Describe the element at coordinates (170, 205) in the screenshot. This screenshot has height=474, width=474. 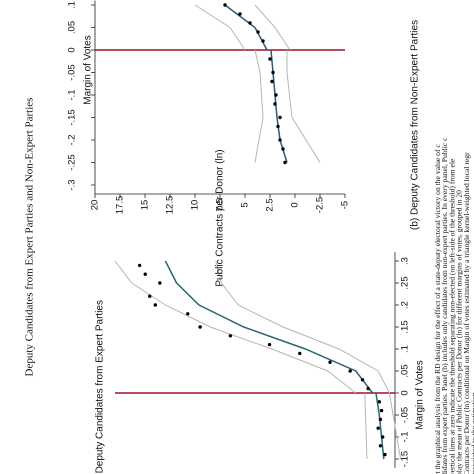
I see `y-tick-label: 12.5` at that location.